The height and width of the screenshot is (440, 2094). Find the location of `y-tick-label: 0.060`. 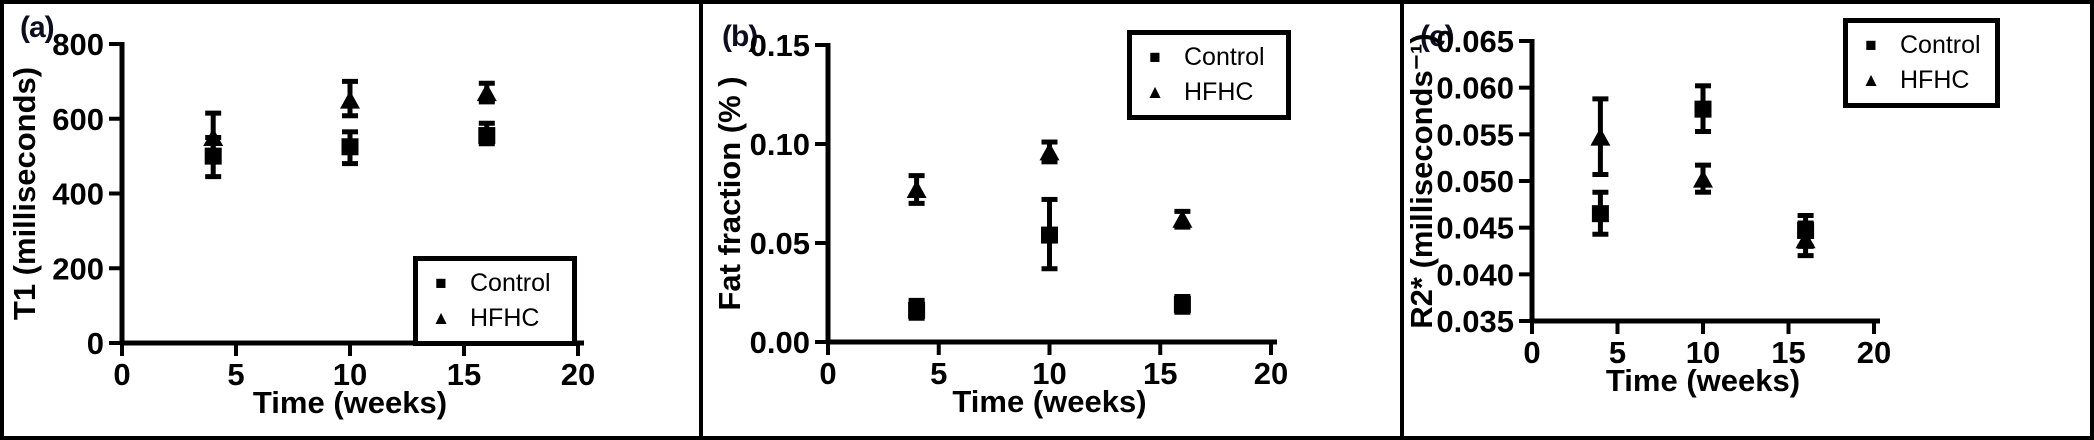

y-tick-label: 0.060 is located at coordinates (1475, 88).